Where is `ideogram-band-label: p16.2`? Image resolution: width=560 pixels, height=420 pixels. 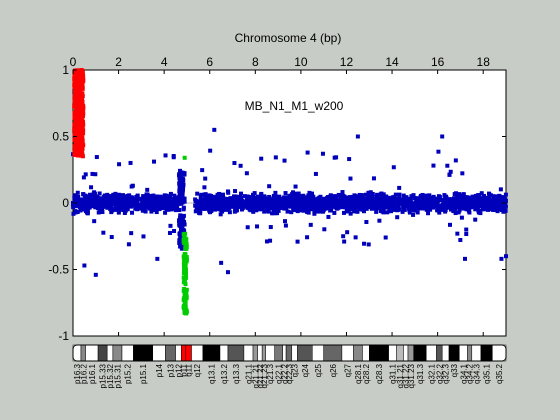
ideogram-band-label: p16.2 is located at coordinates (83, 373).